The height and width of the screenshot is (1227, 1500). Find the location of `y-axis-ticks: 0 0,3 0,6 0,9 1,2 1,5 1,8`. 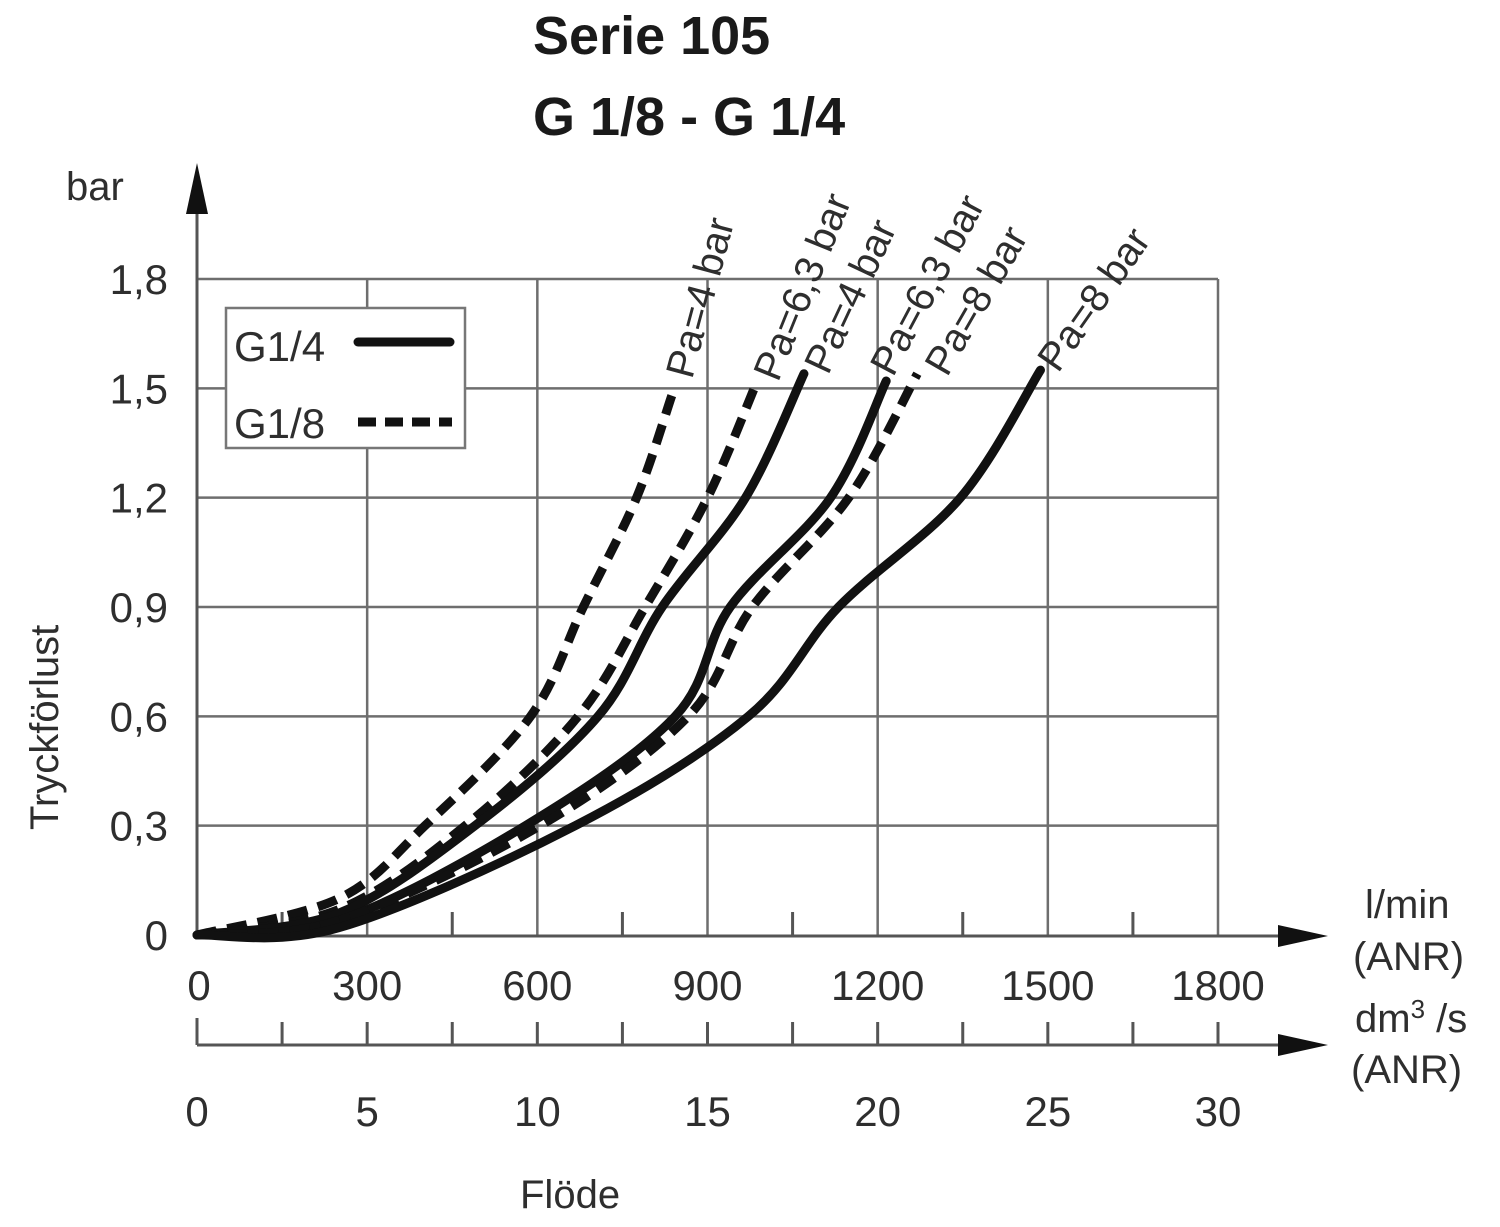

y-axis-ticks: 0 0,3 0,6 0,9 1,2 1,5 1,8 is located at coordinates (139, 607).